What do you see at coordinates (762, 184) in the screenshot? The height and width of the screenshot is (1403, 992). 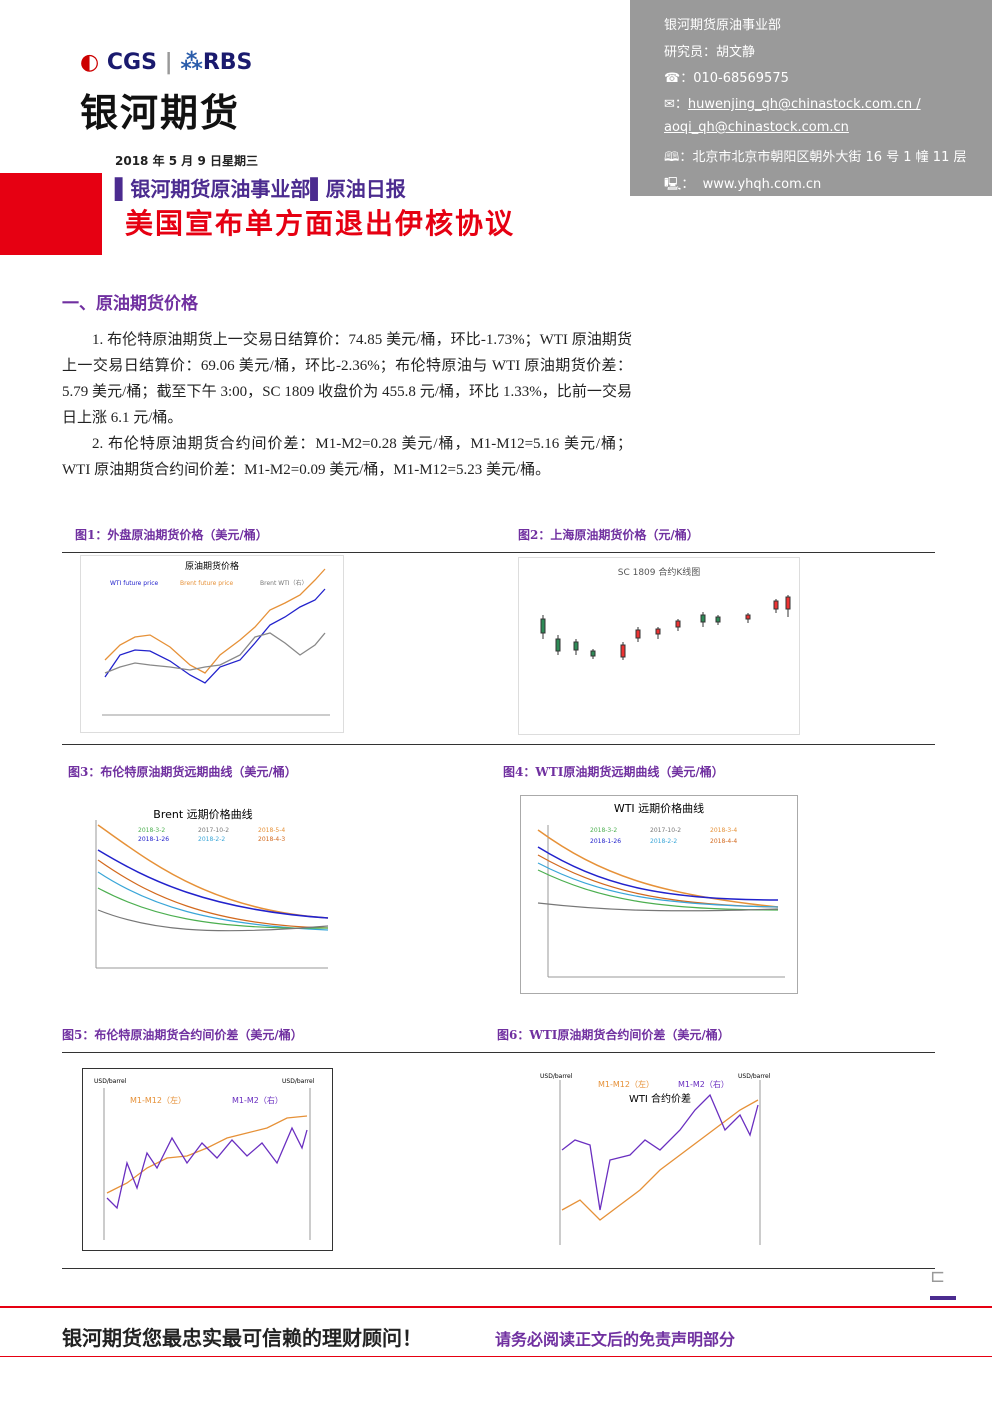 I see `website: www.yhqh.com.cn` at bounding box center [762, 184].